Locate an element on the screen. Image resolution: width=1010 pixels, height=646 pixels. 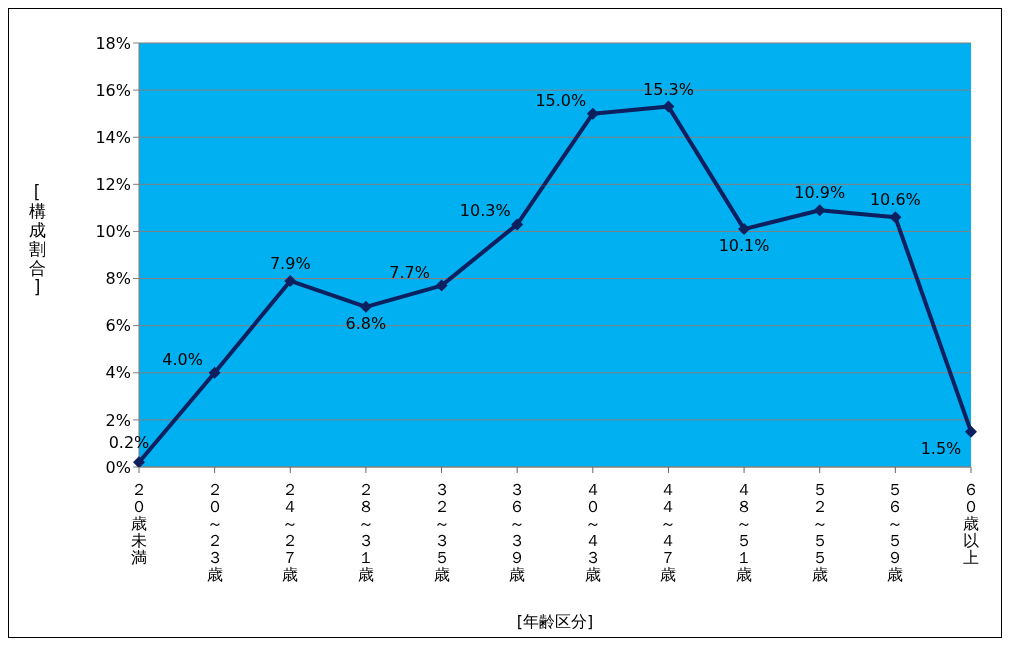
y-tick-label: 18% is located at coordinates (113, 43).